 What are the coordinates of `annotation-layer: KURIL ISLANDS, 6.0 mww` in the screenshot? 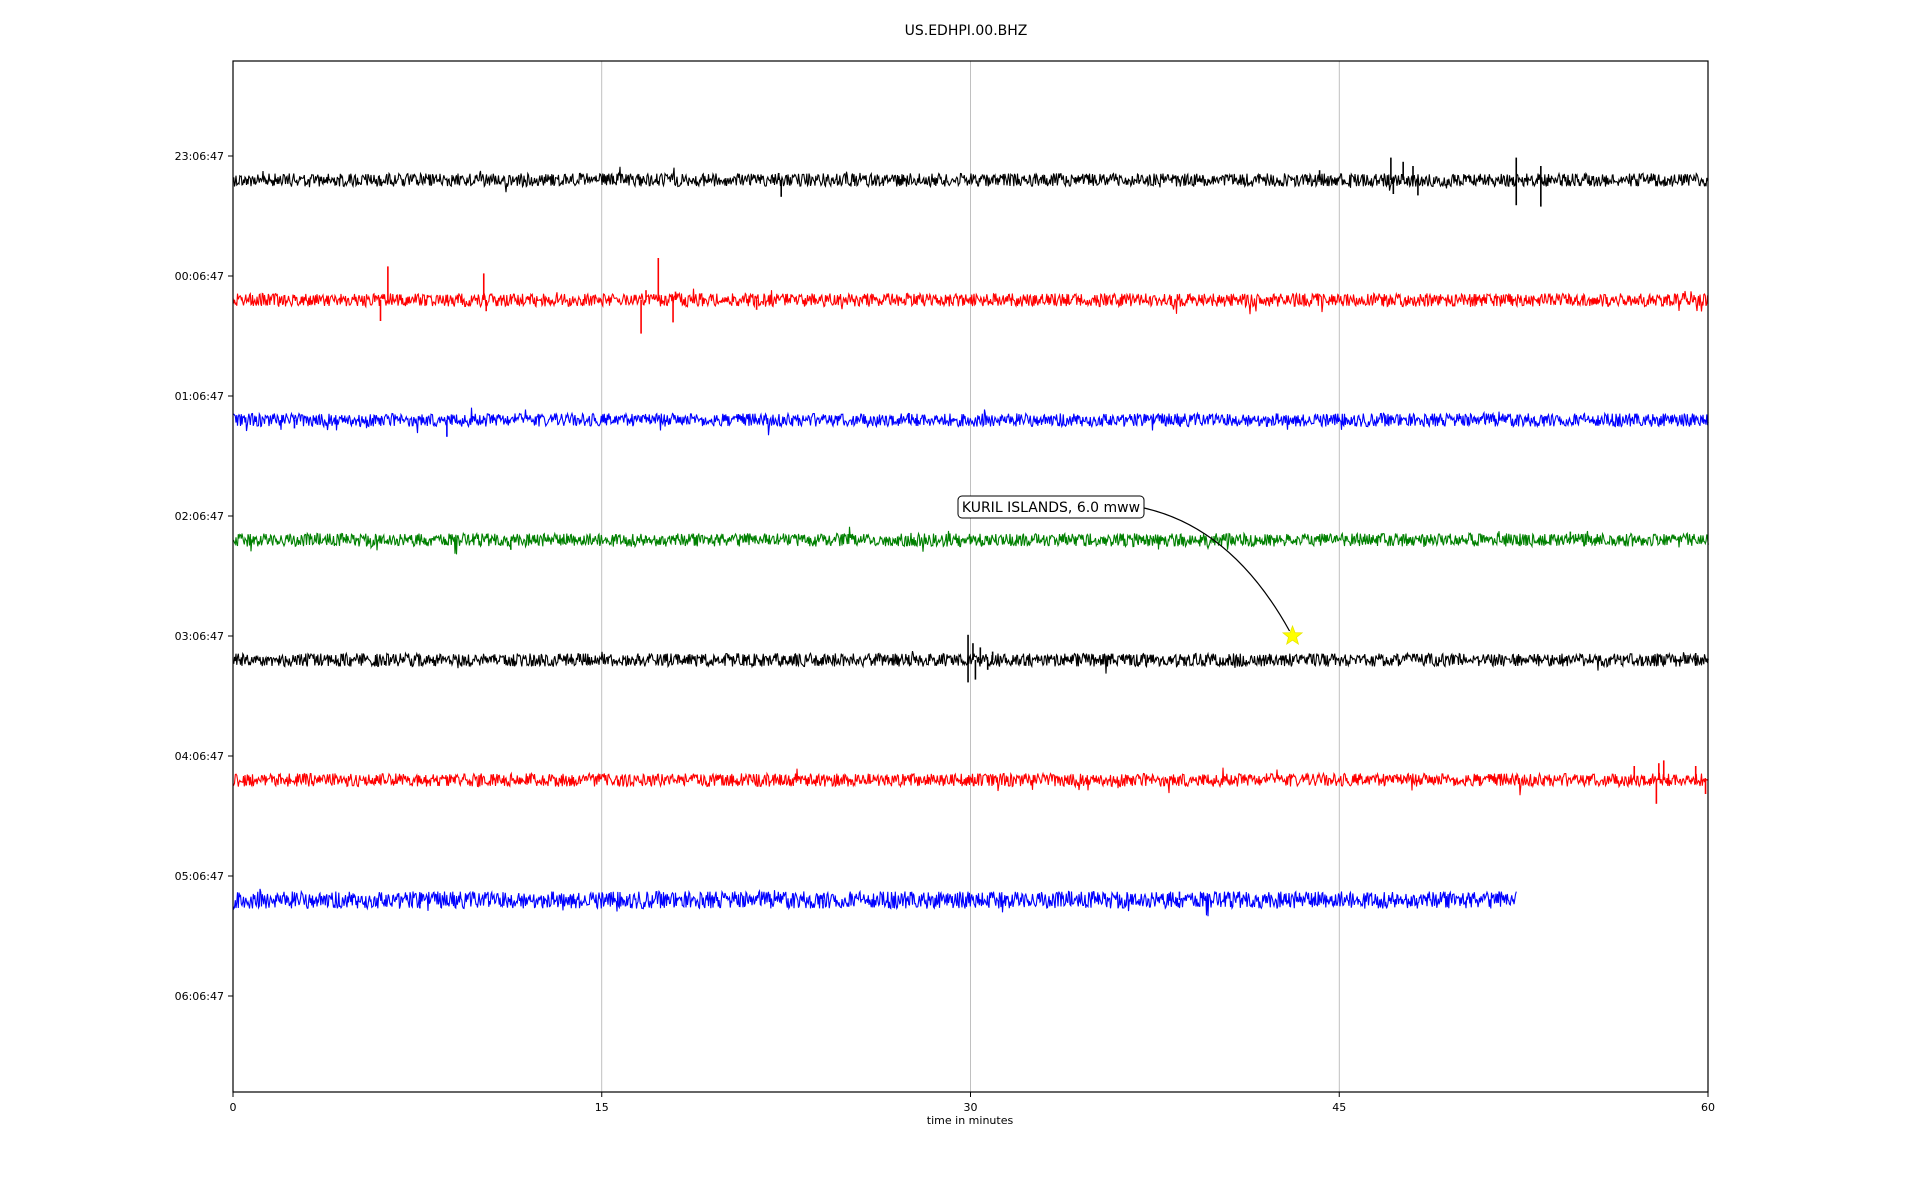 It's located at (1130, 570).